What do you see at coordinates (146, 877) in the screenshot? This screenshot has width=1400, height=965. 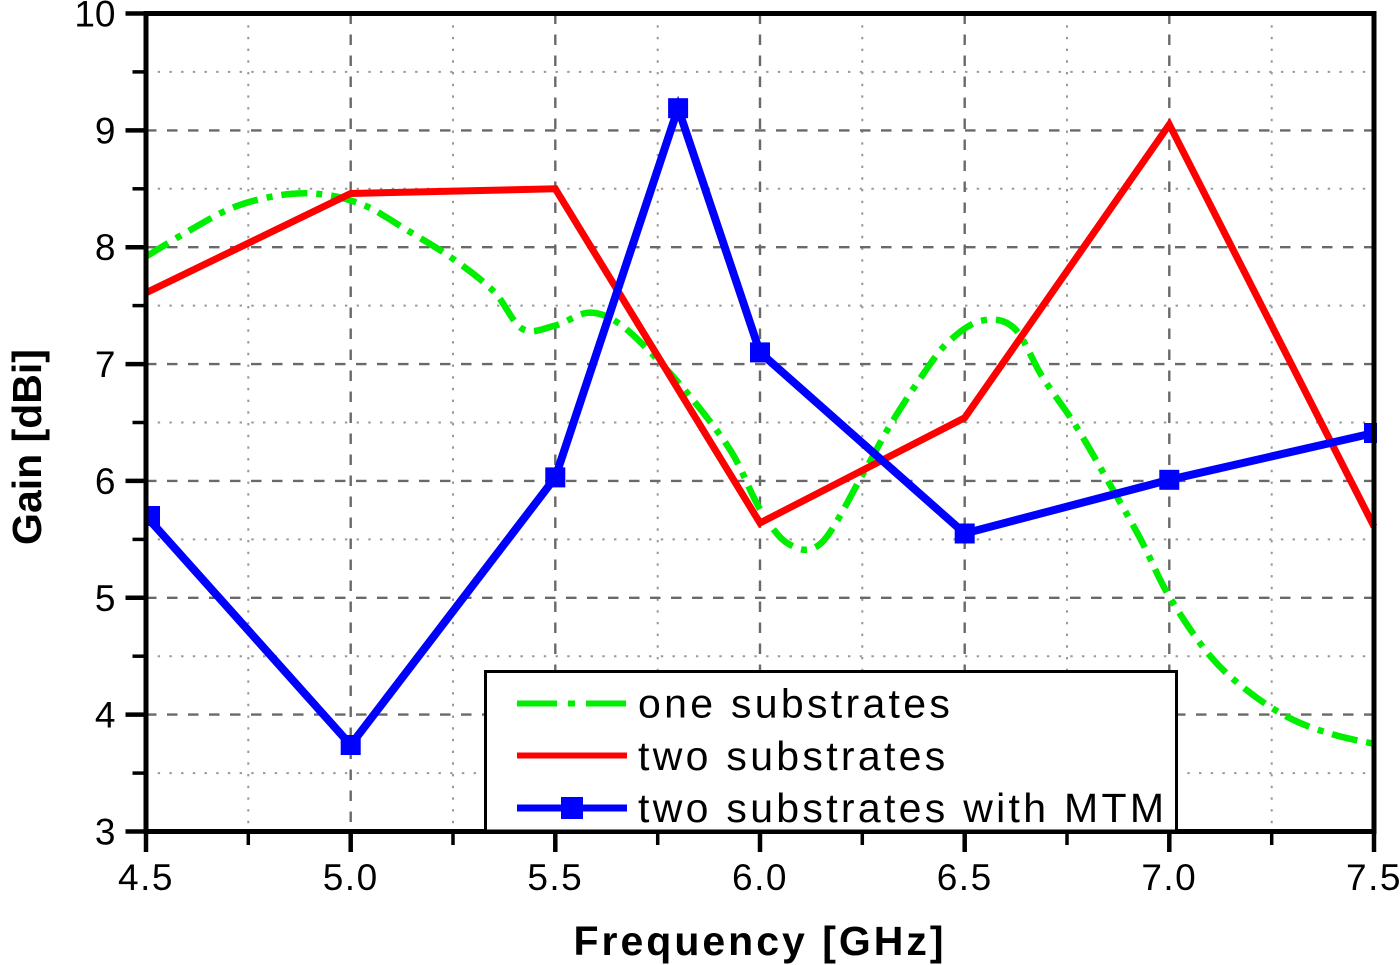 I see `svg-text: 4.5` at bounding box center [146, 877].